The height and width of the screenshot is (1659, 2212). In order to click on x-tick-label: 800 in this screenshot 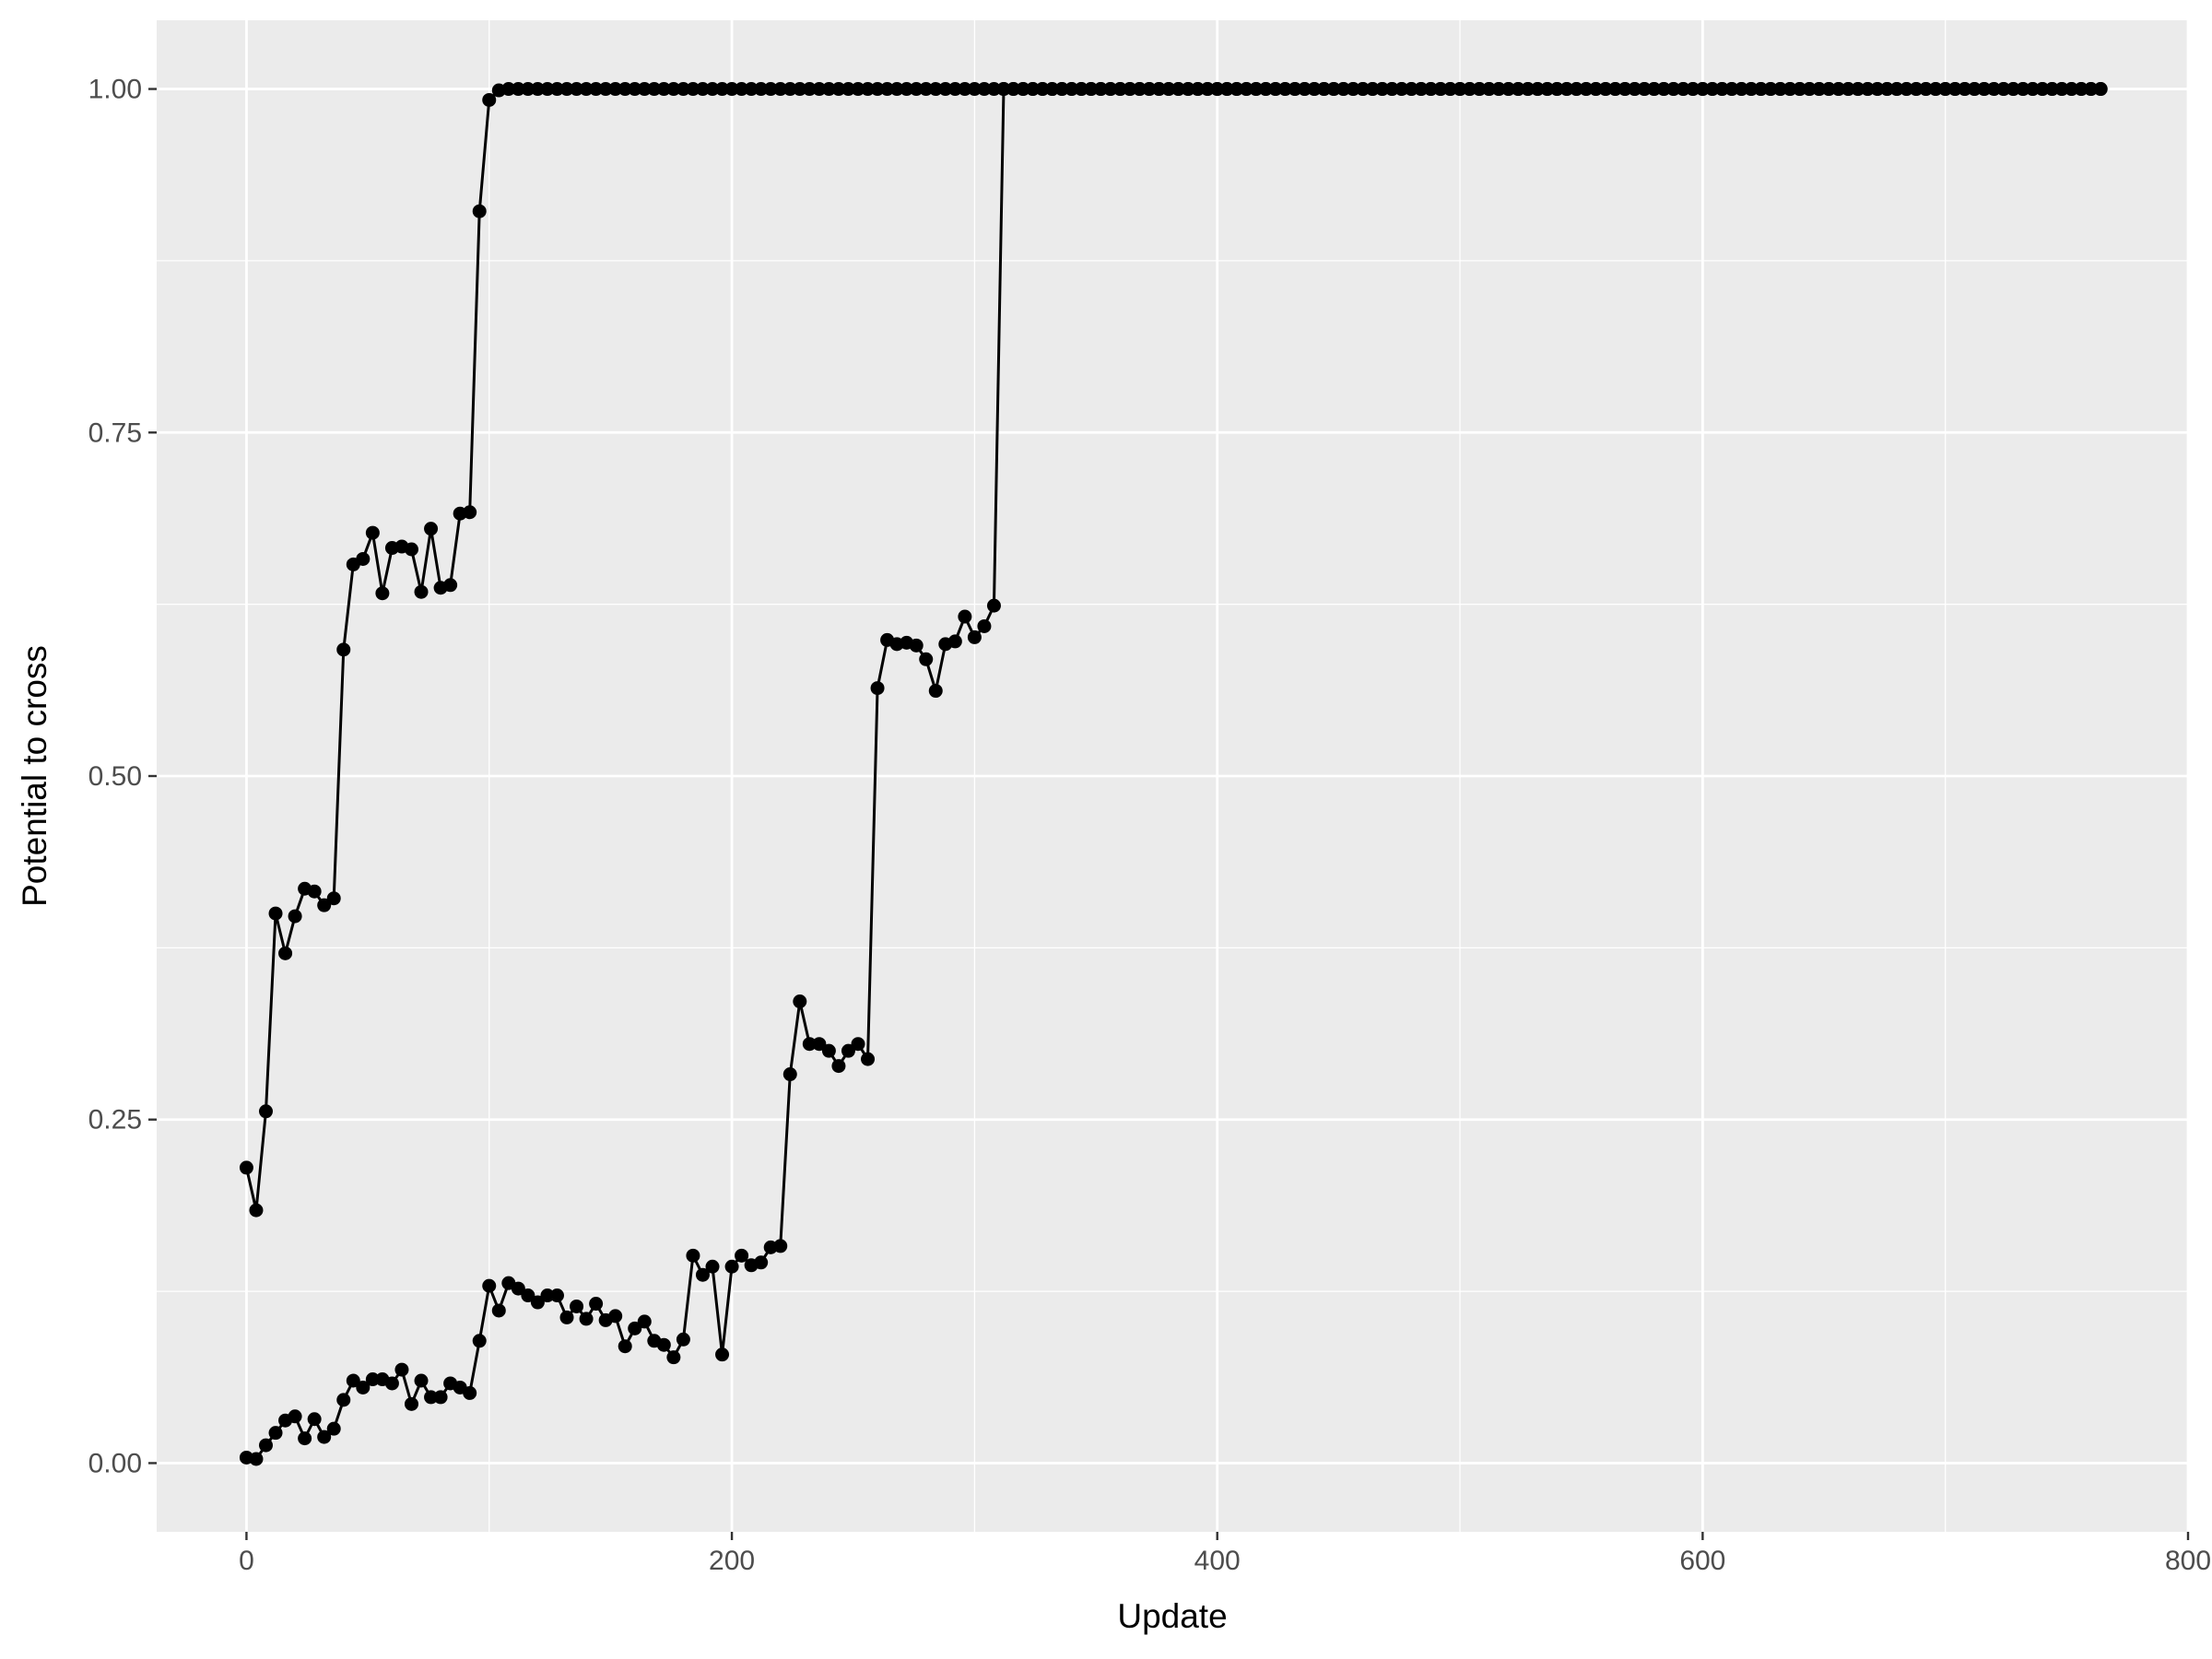, I will do `click(2188, 1561)`.